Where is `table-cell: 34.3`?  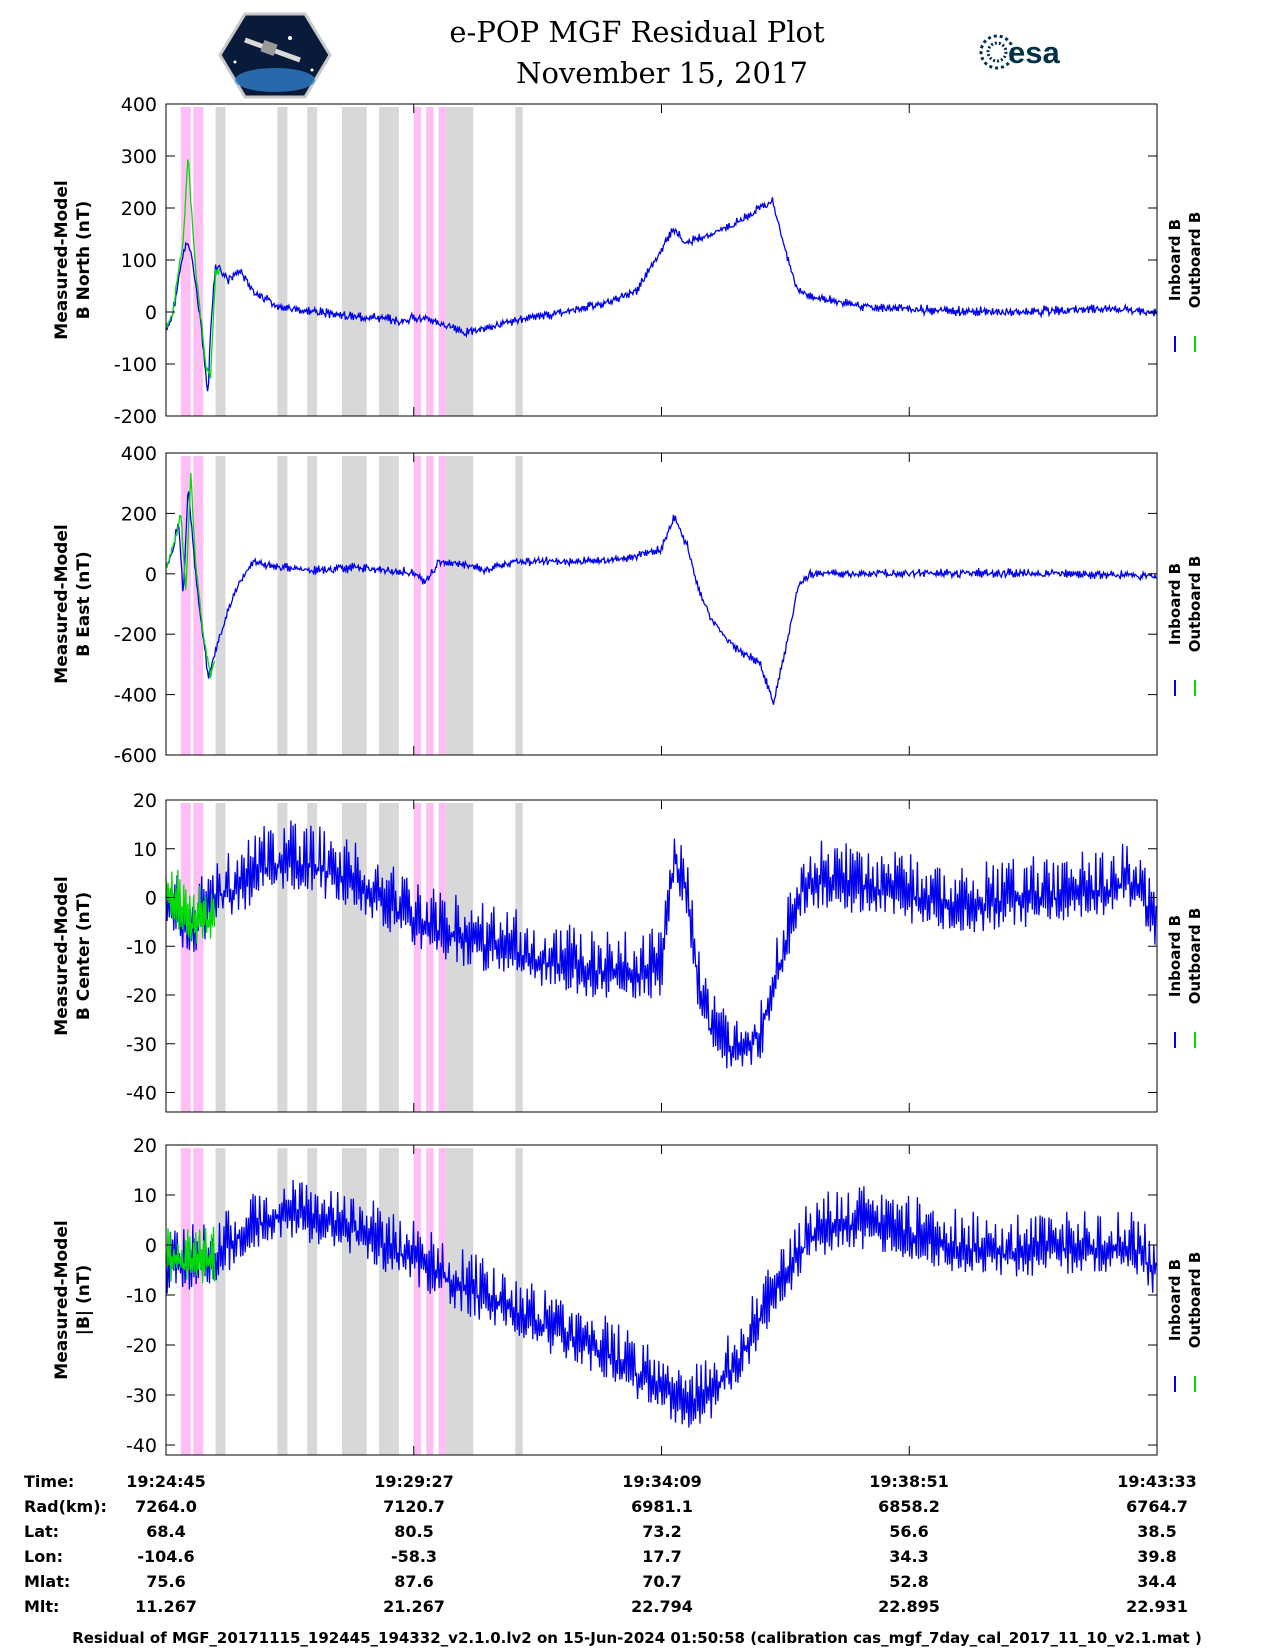 table-cell: 34.3 is located at coordinates (908, 1556).